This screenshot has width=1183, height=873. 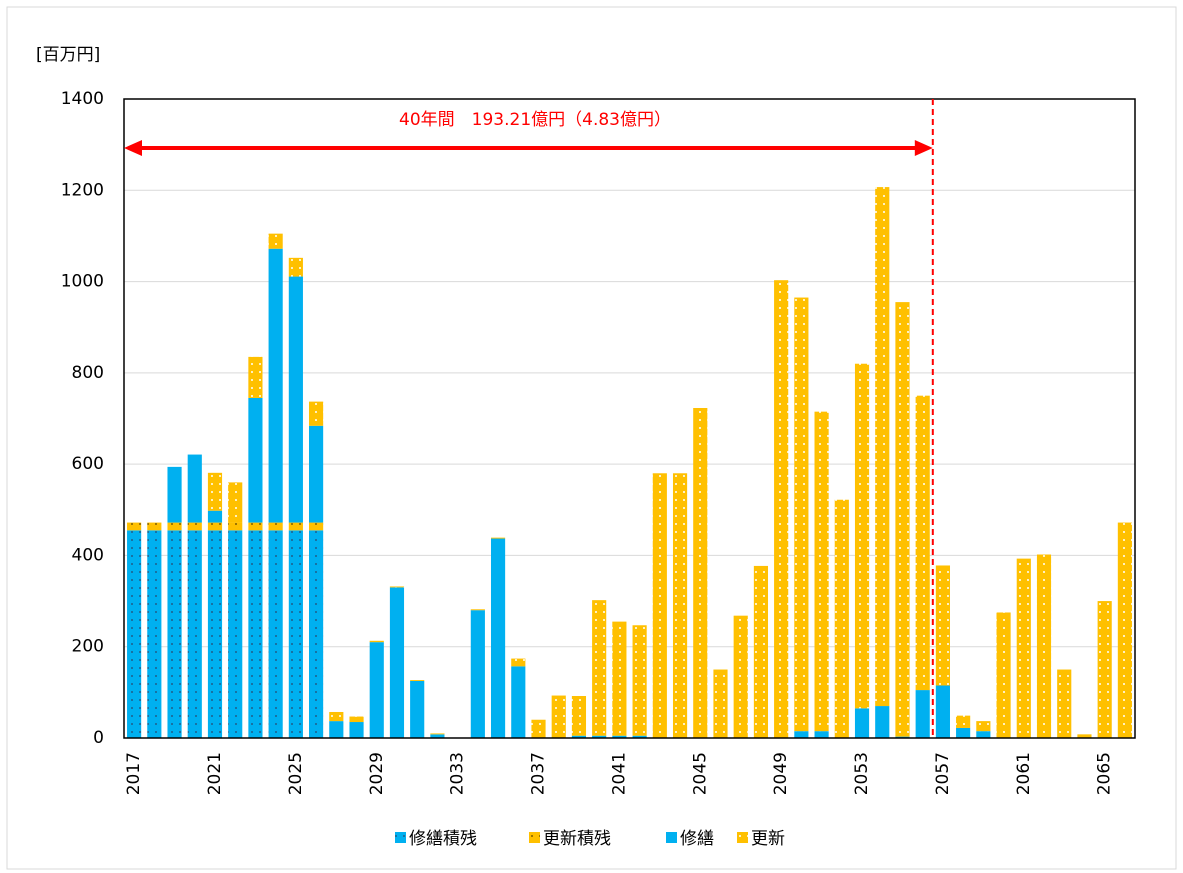 What do you see at coordinates (768, 839) in the screenshot?
I see `legend-label: 更新` at bounding box center [768, 839].